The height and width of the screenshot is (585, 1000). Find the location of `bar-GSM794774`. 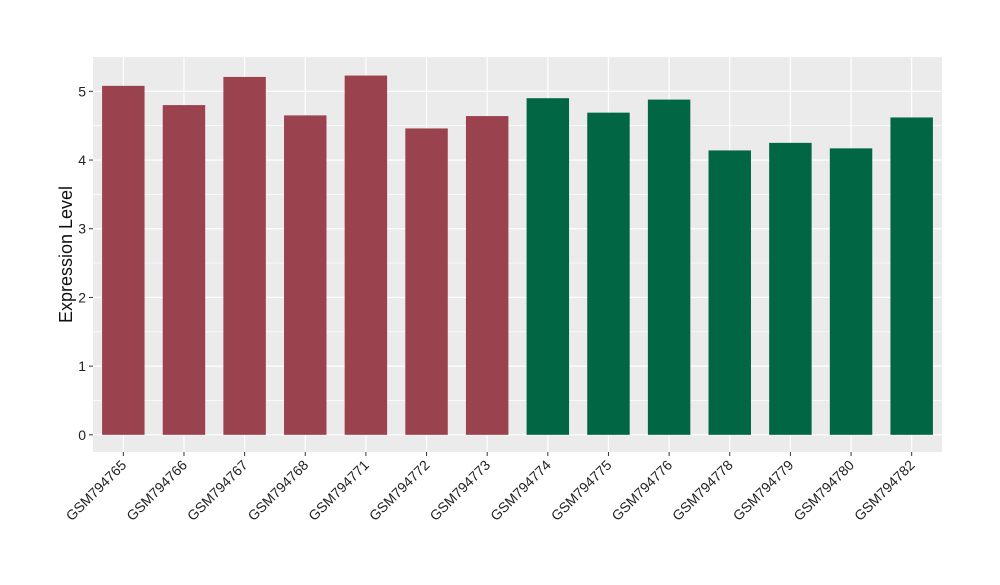

bar-GSM794774 is located at coordinates (548, 266).